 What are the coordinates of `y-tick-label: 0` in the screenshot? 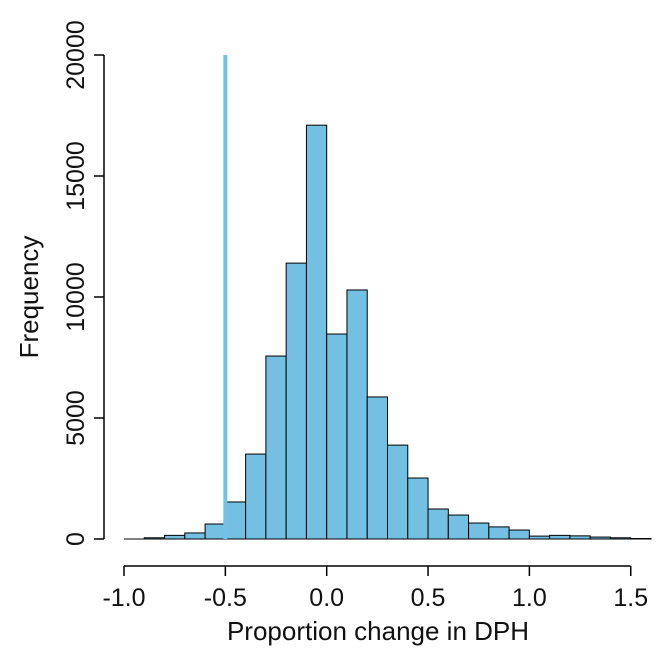 It's located at (76, 539).